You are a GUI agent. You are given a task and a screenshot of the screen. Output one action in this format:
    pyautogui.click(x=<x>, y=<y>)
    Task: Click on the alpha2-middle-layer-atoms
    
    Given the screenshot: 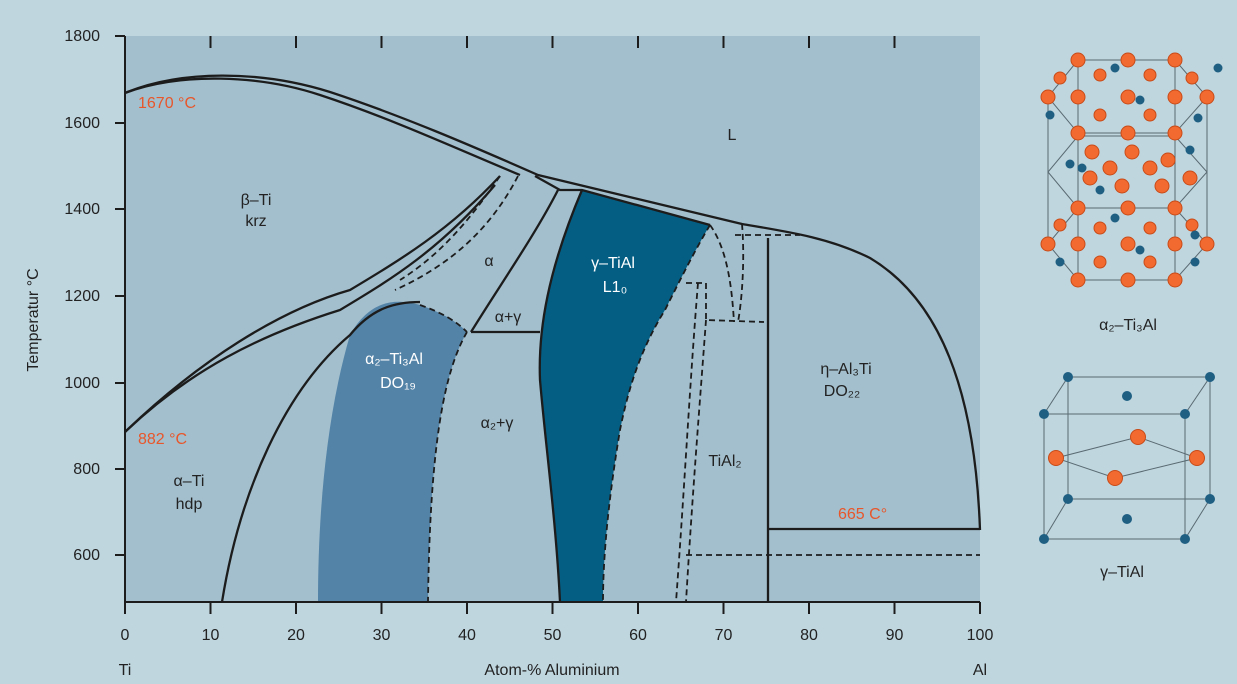 What is the action you would take?
    pyautogui.click(x=1131, y=169)
    